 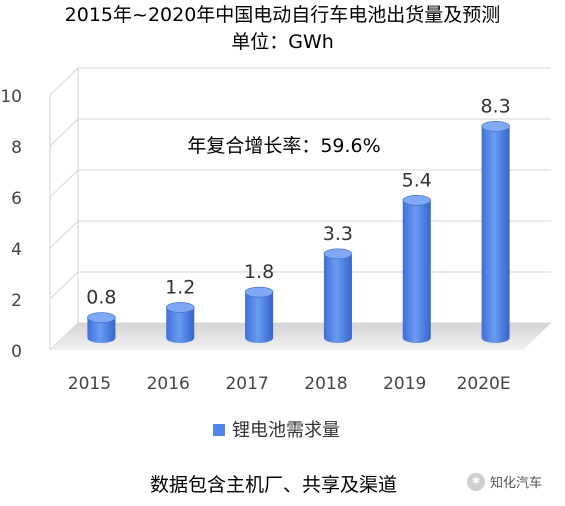 What do you see at coordinates (325, 384) in the screenshot?
I see `x-tick-label: 2018` at bounding box center [325, 384].